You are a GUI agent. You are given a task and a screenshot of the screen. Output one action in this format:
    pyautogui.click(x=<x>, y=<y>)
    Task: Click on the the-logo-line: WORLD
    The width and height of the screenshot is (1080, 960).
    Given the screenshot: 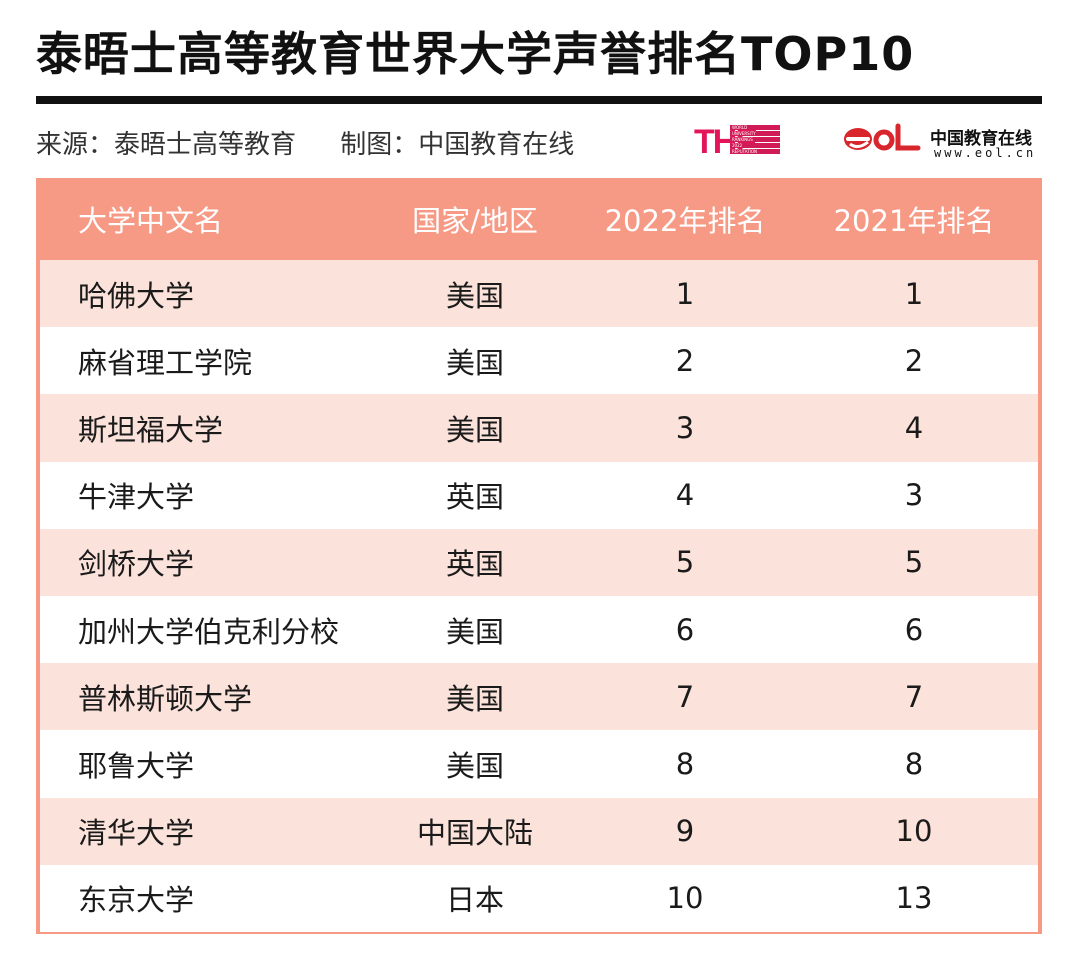 What is the action you would take?
    pyautogui.click(x=755, y=127)
    